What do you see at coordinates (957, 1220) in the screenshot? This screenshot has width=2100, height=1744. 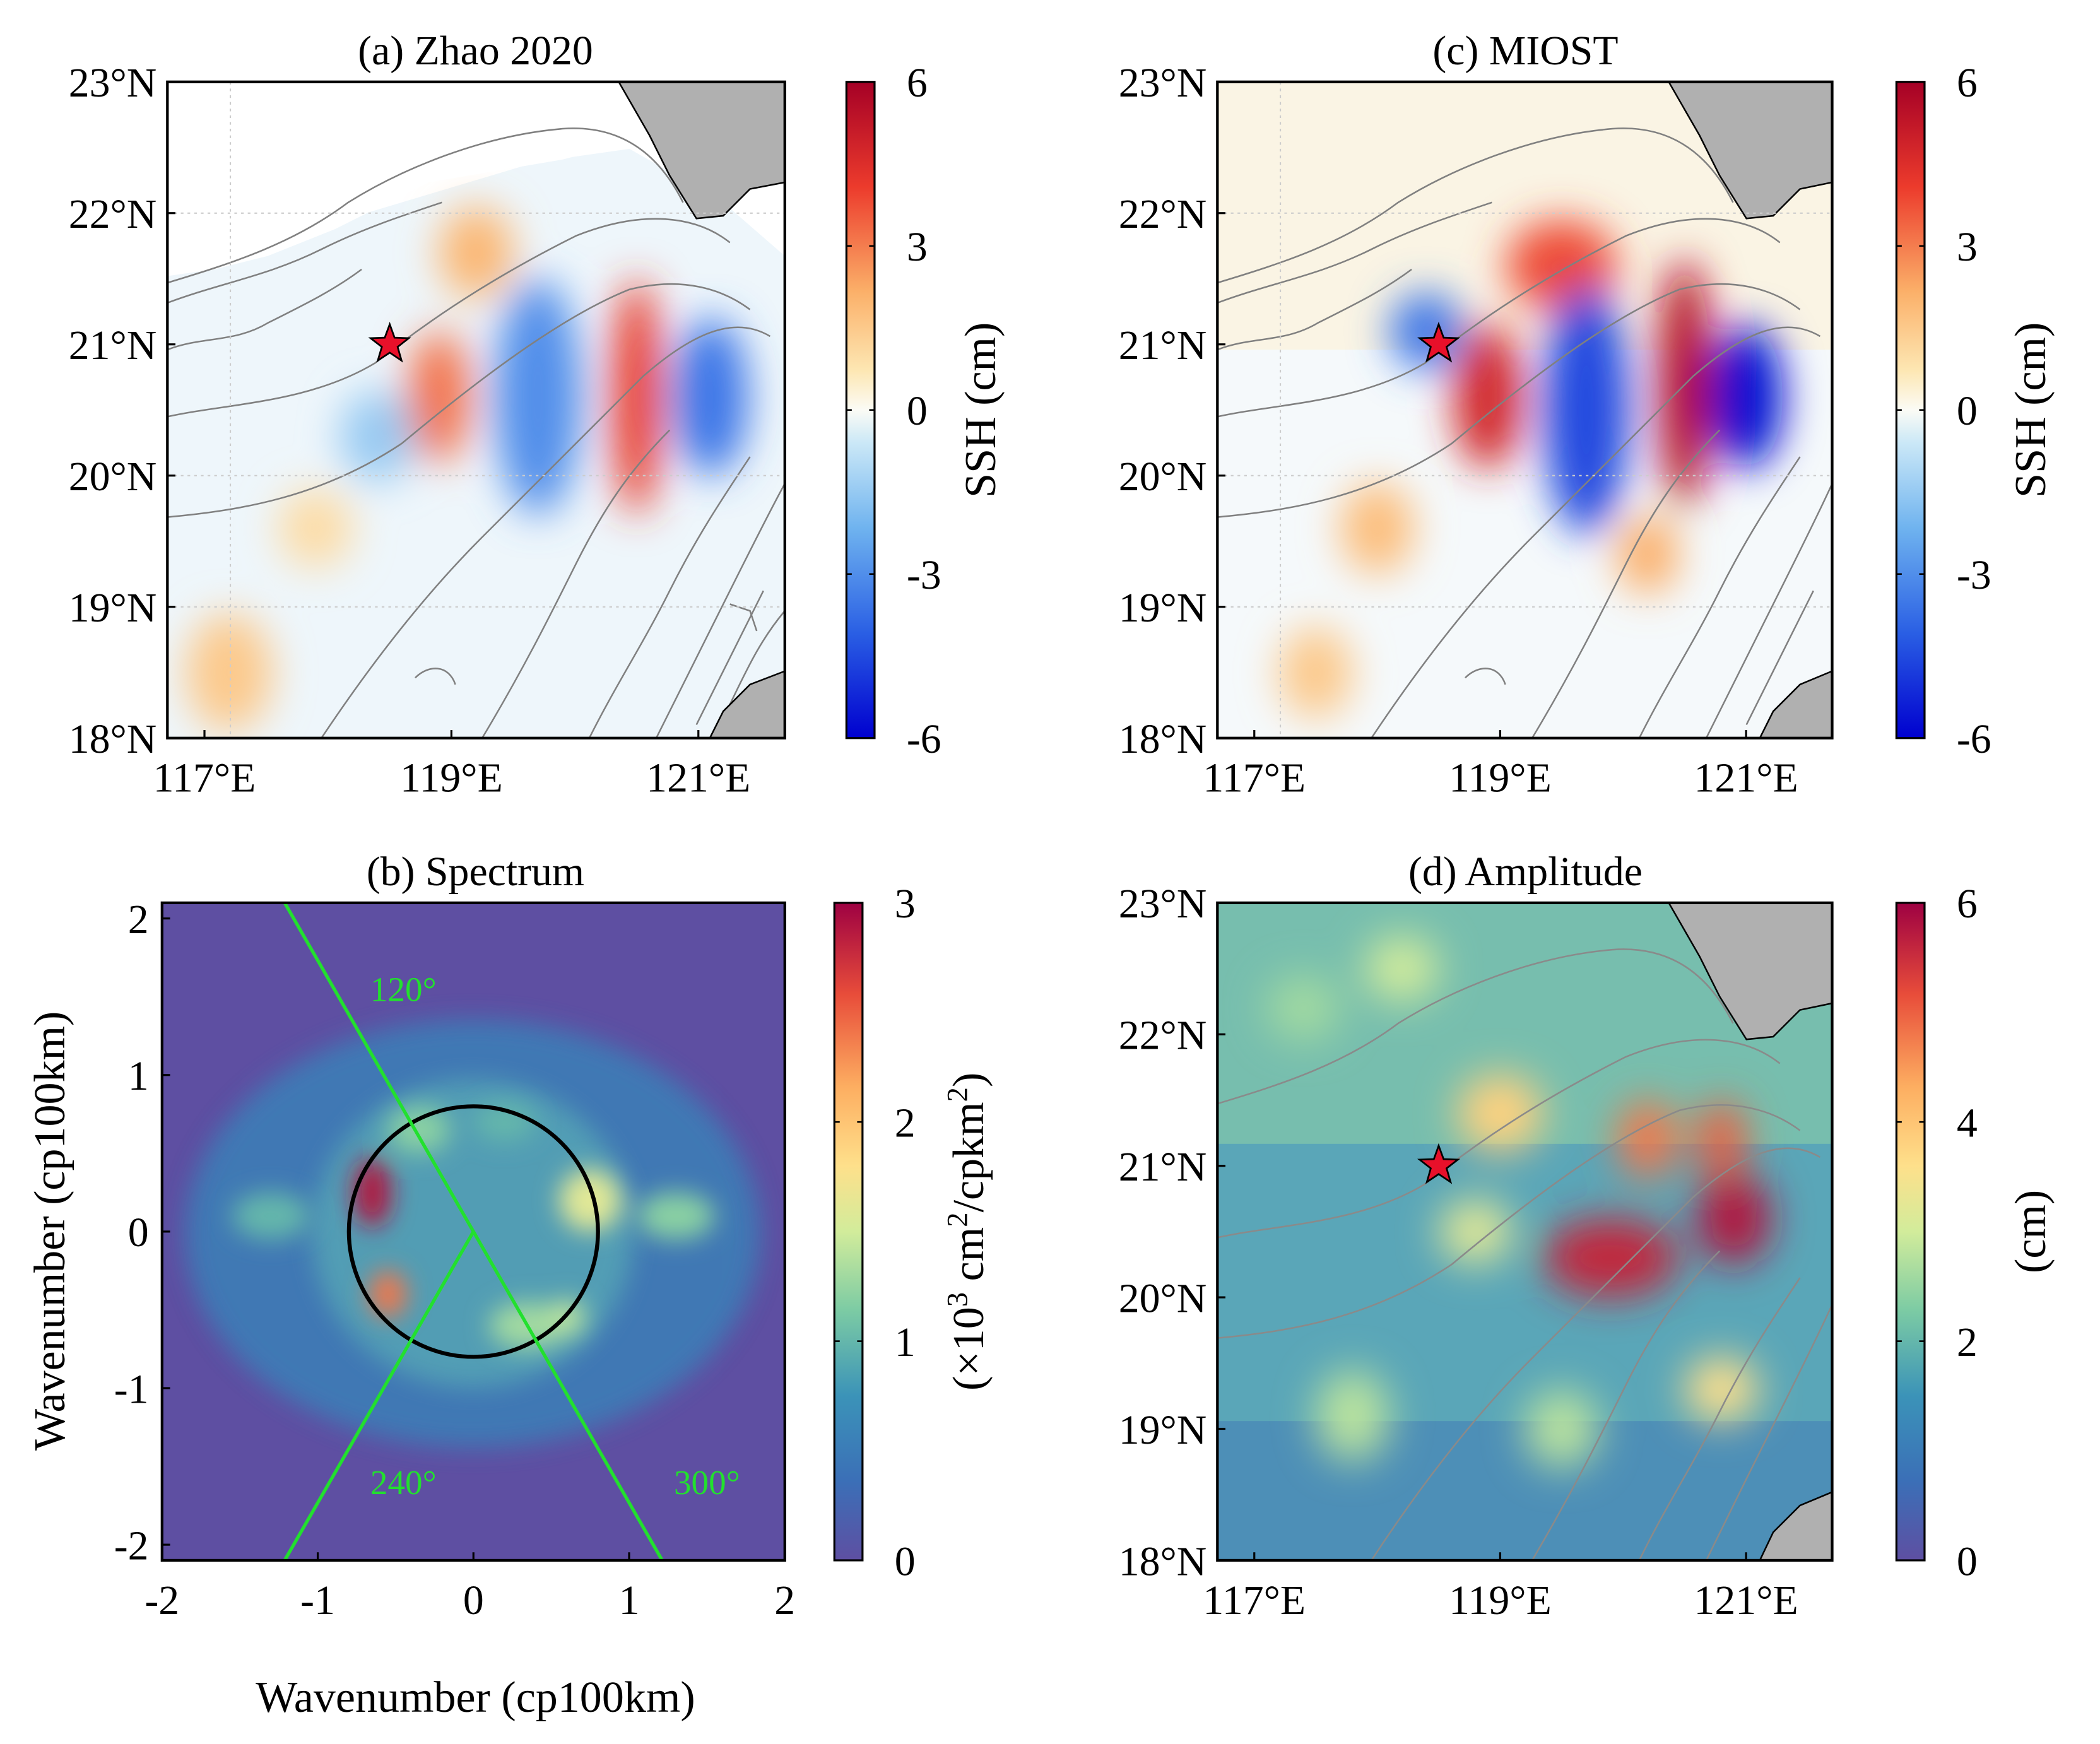 I see `colorbar-label-part: 2` at bounding box center [957, 1220].